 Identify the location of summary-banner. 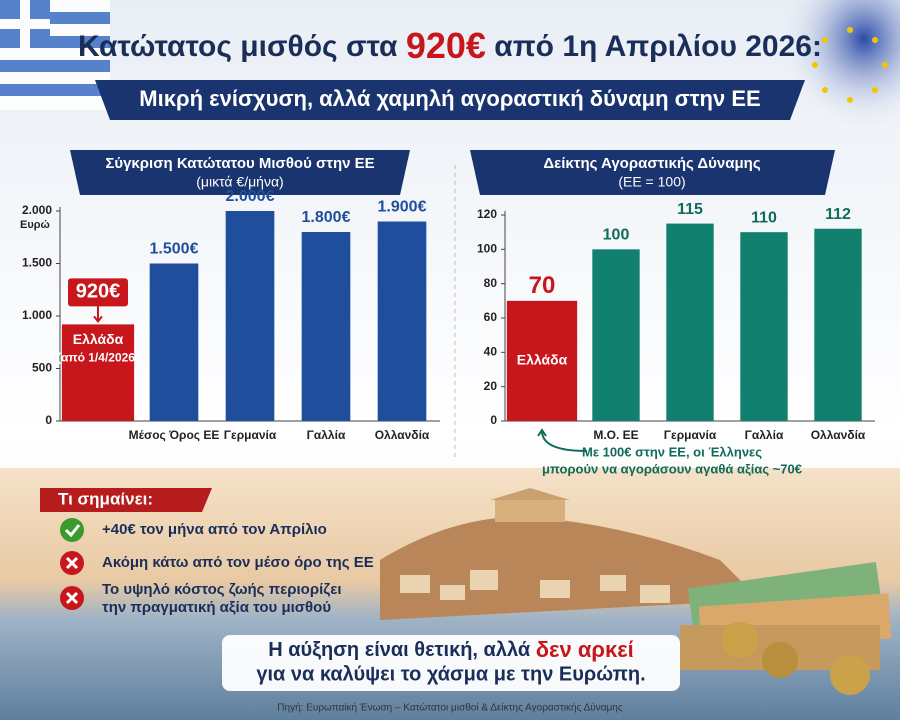
(126, 500).